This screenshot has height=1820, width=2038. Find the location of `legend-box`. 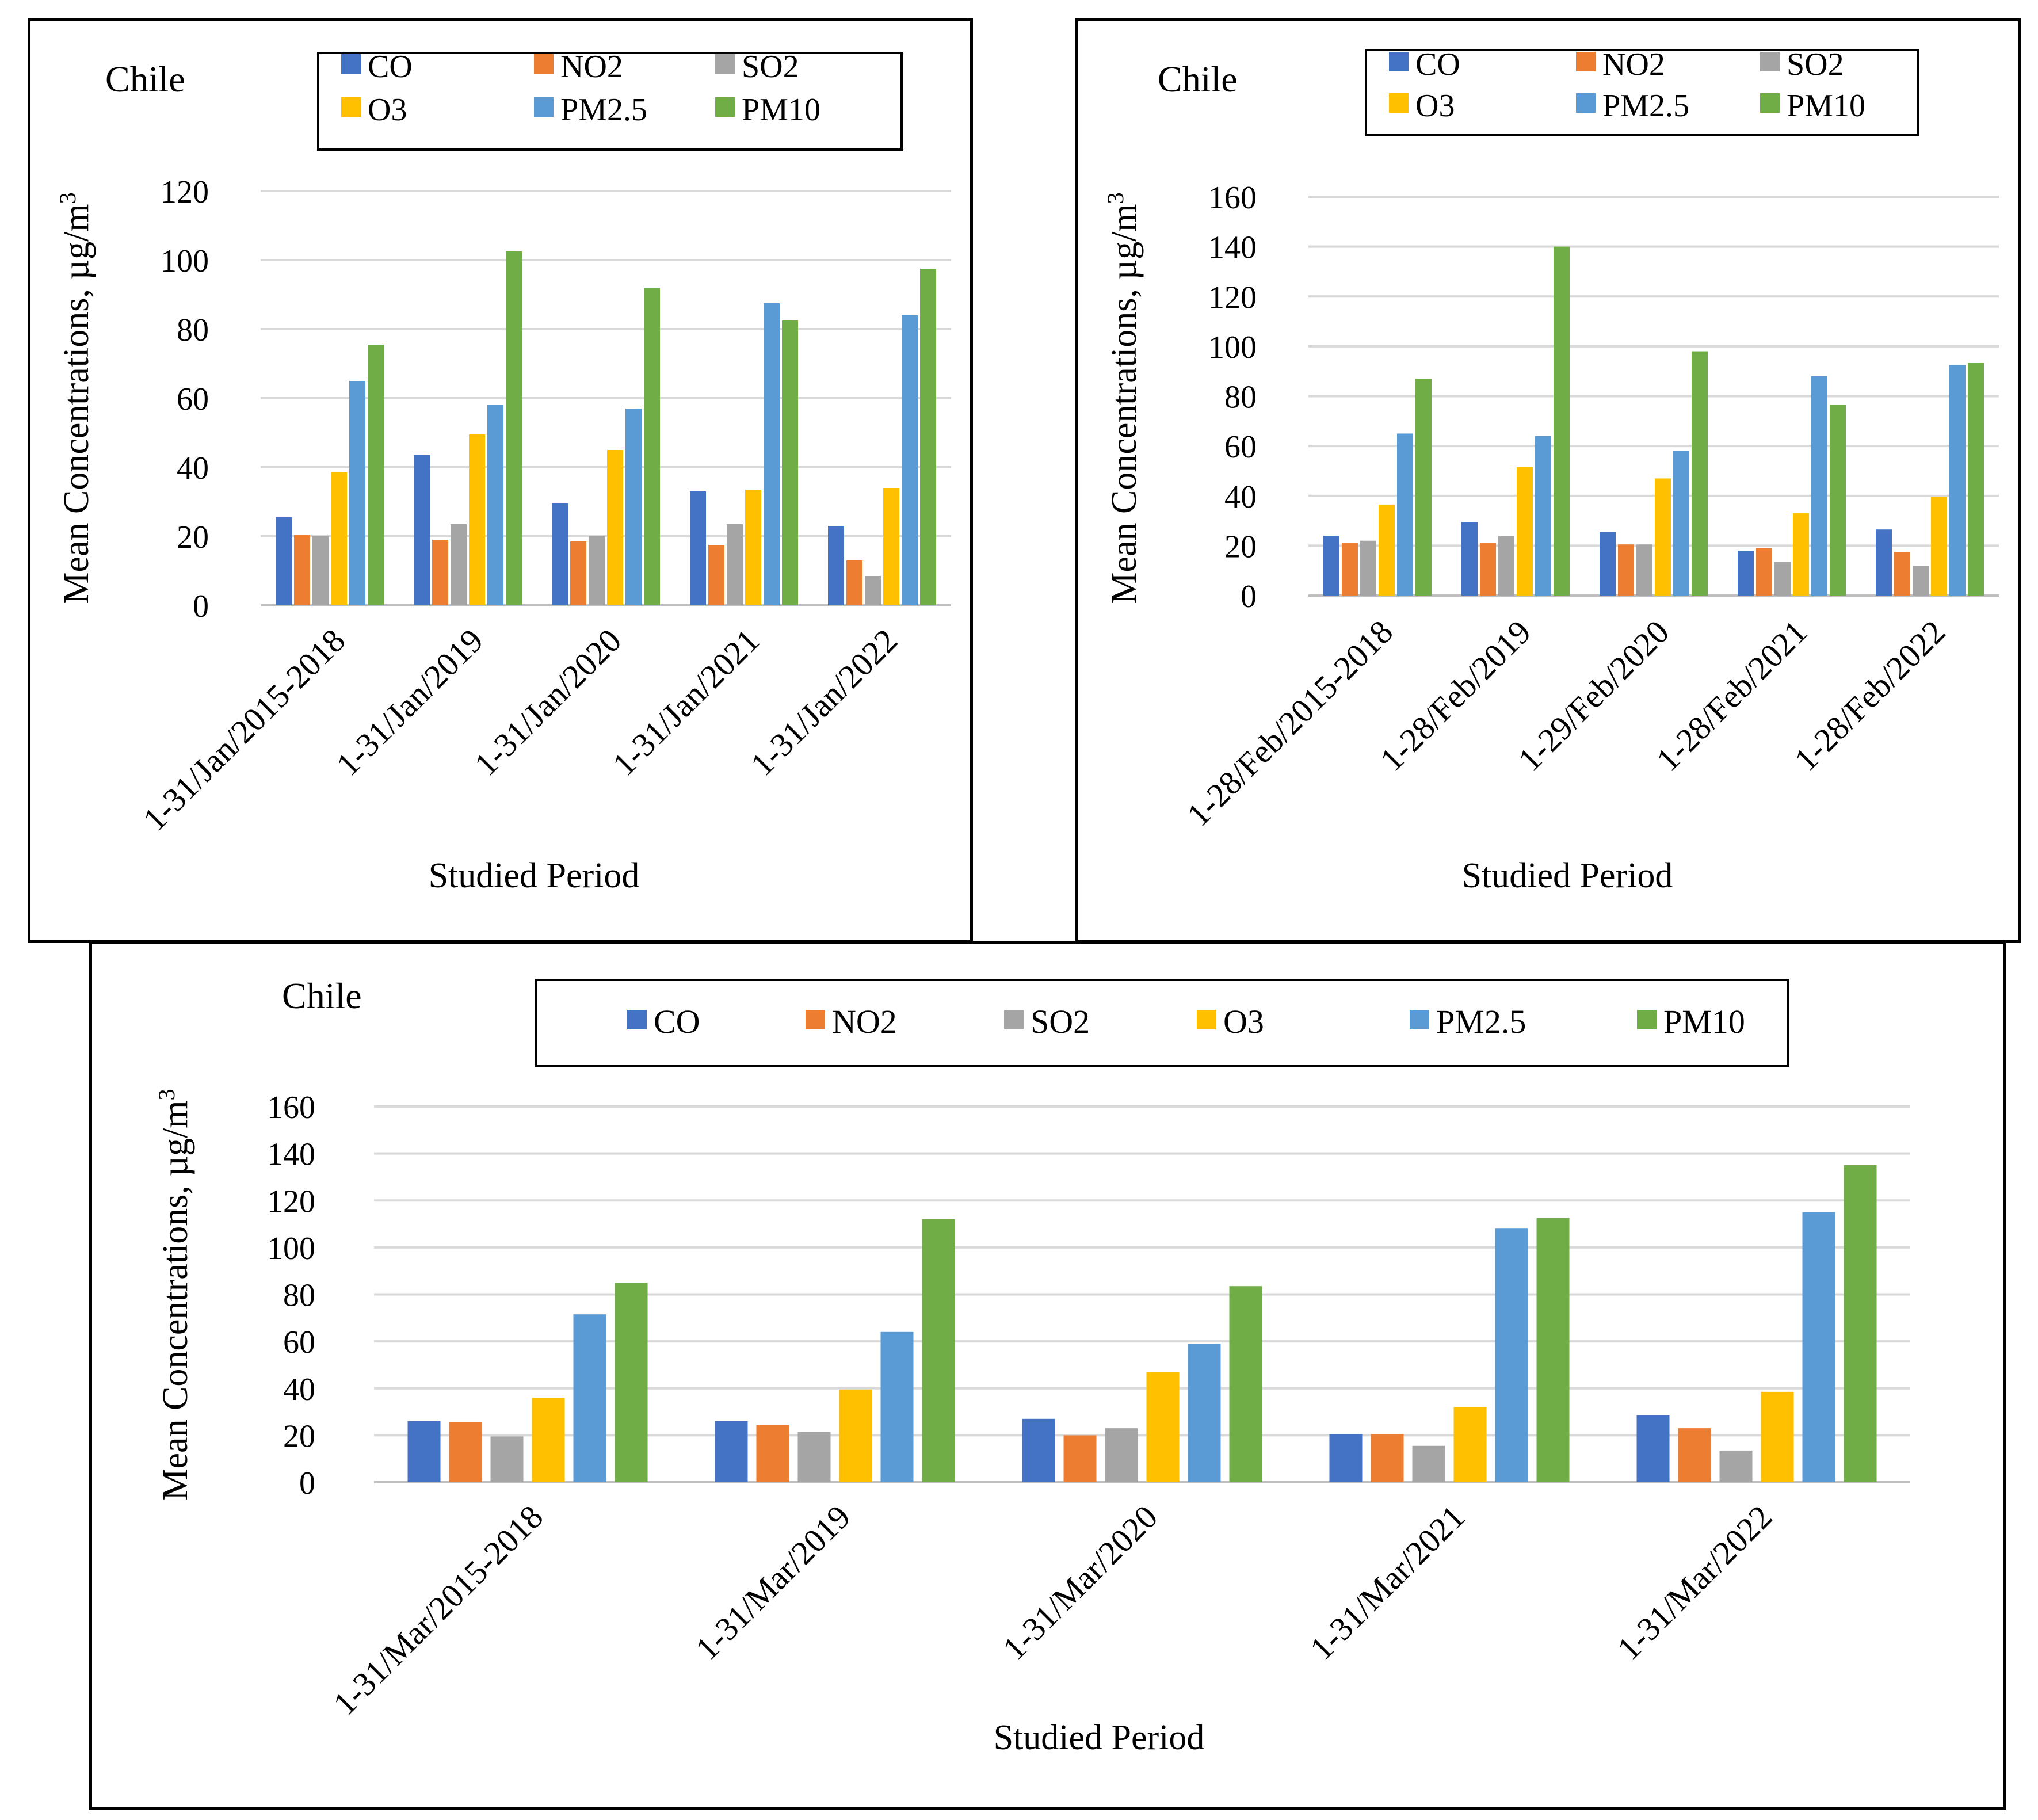

legend-box is located at coordinates (610, 102).